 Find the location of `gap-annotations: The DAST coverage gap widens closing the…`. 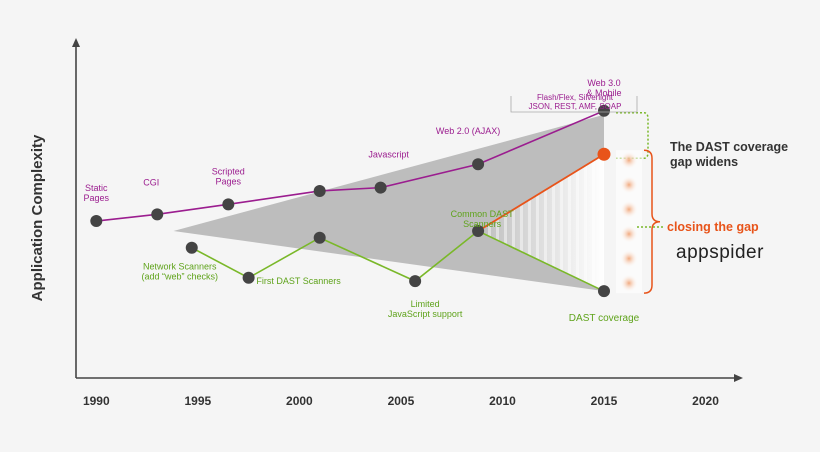

gap-annotations: The DAST coverage gap widens closing the… is located at coordinates (712, 201).